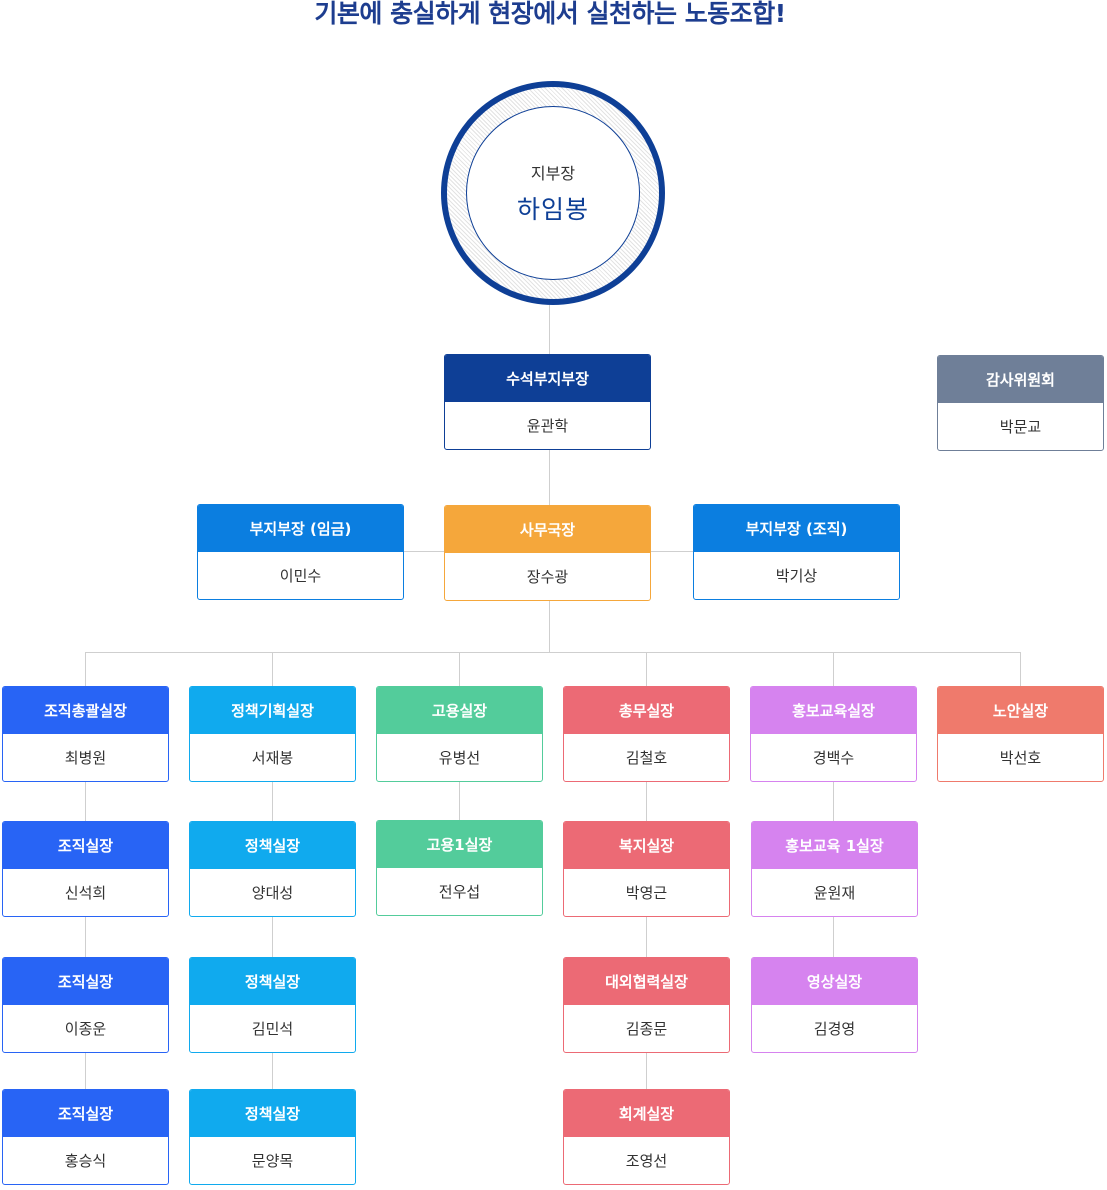 The image size is (1107, 1190). I want to click on vp-org-name: 박기상, so click(796, 576).